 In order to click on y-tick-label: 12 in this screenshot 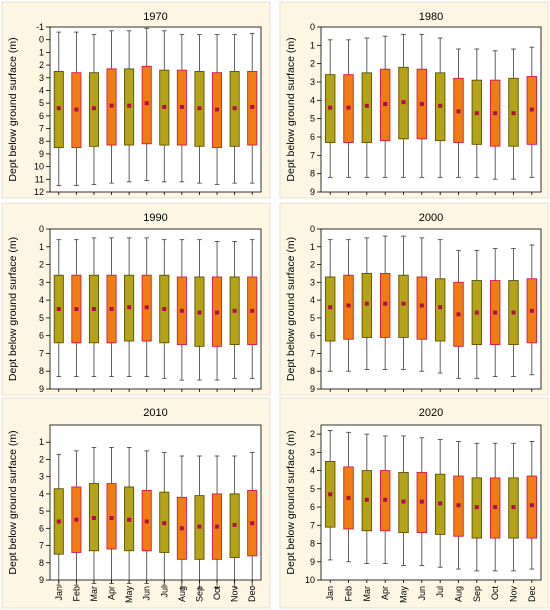, I will do `click(39, 192)`.